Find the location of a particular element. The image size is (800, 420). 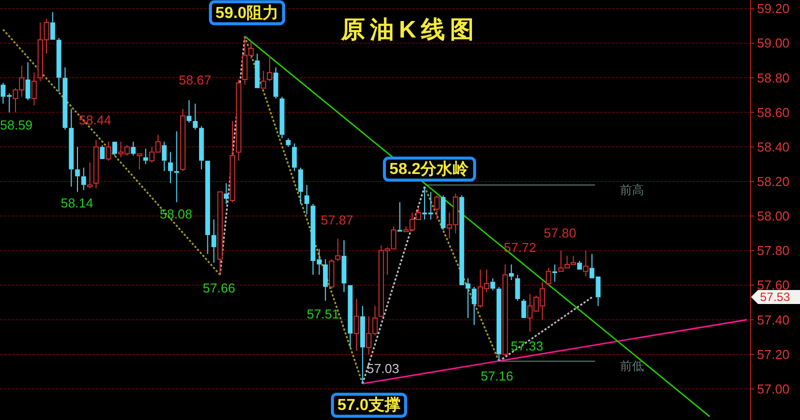

annotation: 57.72 is located at coordinates (520, 247).